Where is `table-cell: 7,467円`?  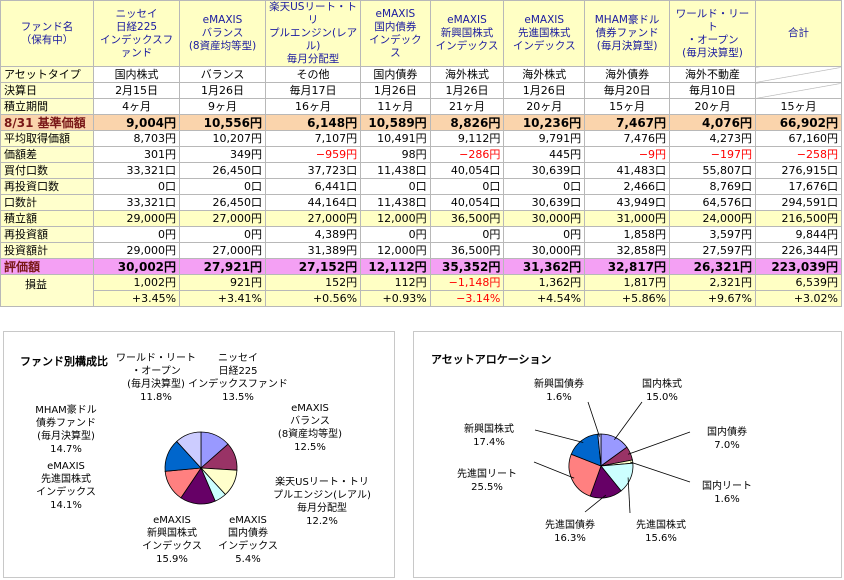
table-cell: 7,467円 is located at coordinates (627, 122).